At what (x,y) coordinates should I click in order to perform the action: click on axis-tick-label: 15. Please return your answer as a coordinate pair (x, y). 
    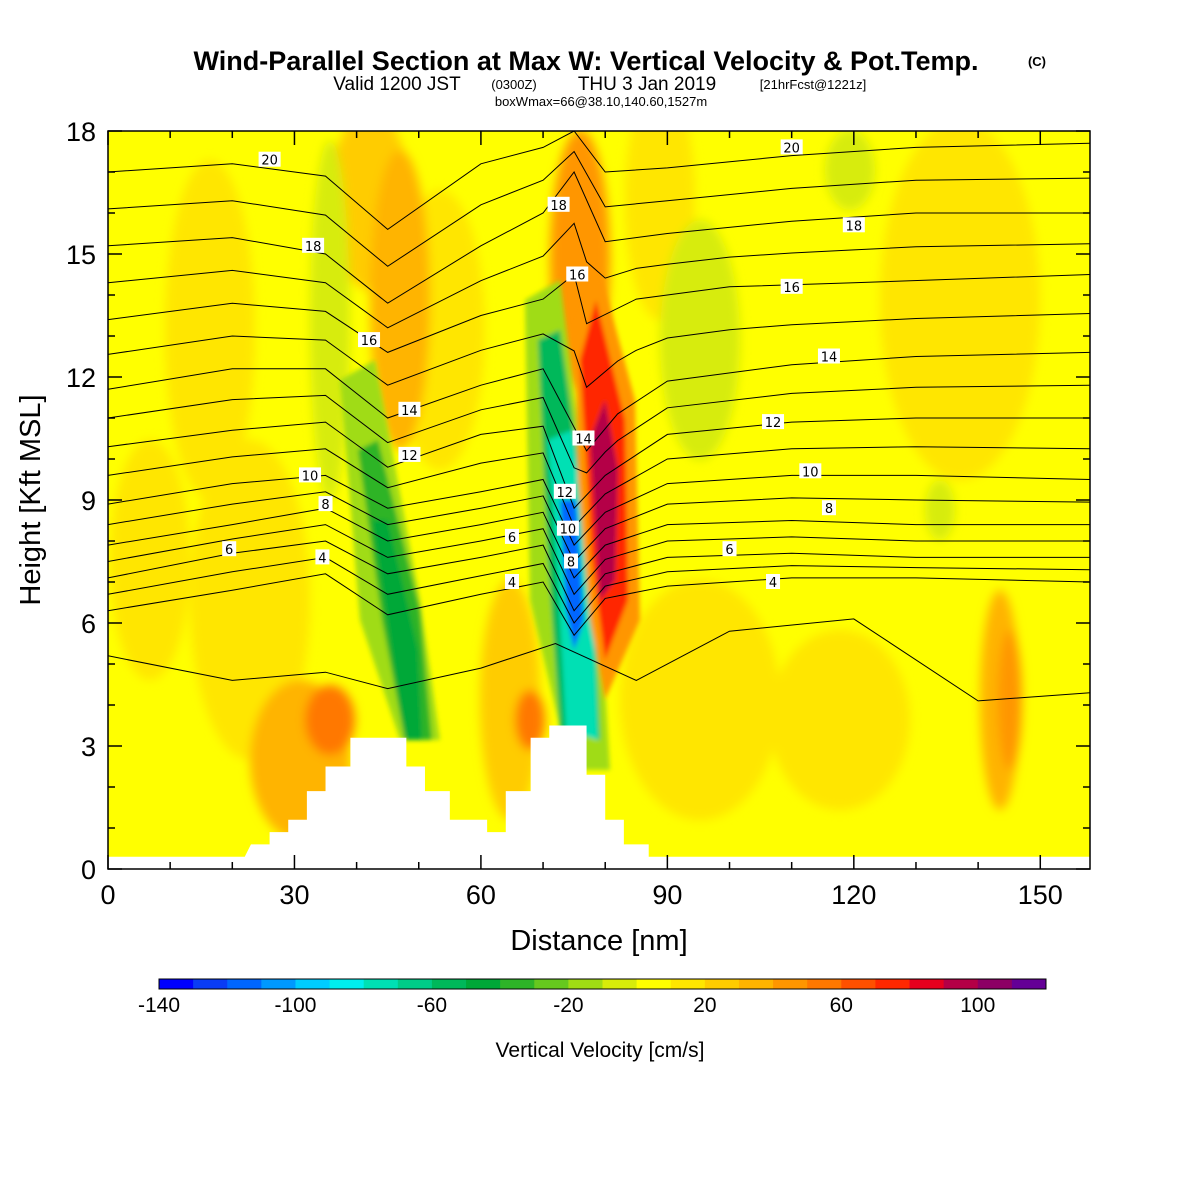
    Looking at the image, I should click on (81, 255).